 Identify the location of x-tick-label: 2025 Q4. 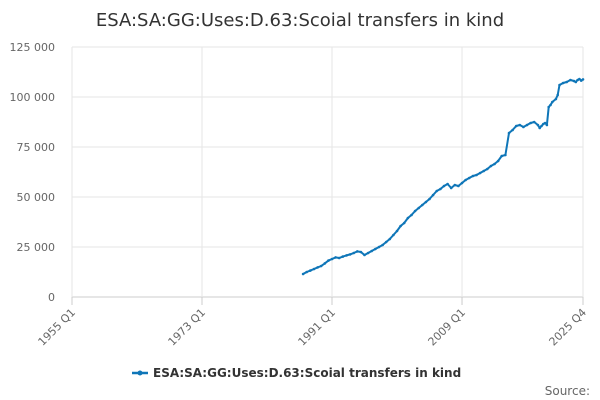
(568, 327).